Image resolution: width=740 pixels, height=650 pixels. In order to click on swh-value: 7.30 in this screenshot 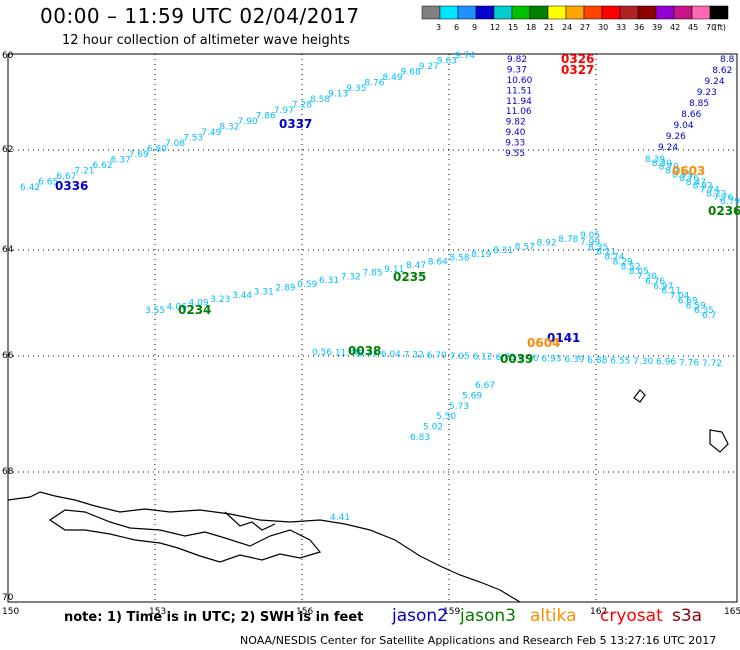, I will do `click(643, 362)`.